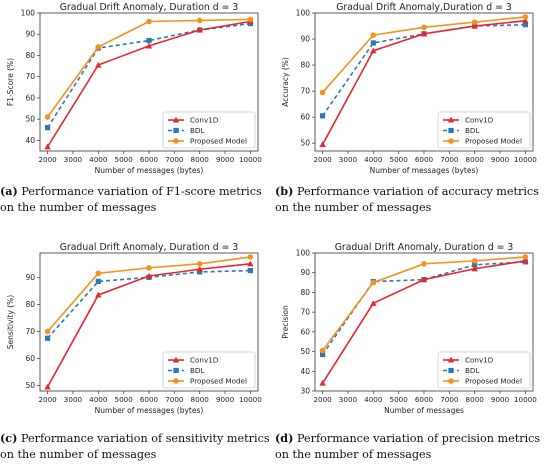  I want to click on y-axis-label: Precision, so click(285, 322).